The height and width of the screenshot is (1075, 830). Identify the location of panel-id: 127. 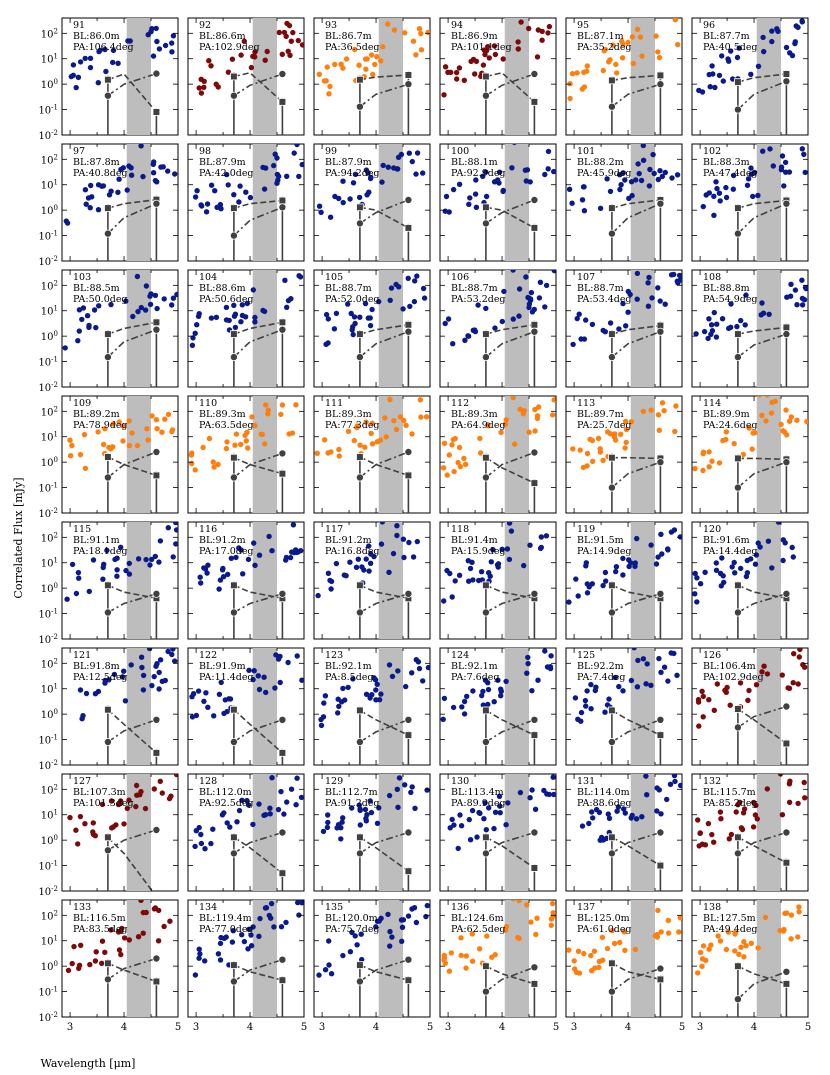
(82, 781).